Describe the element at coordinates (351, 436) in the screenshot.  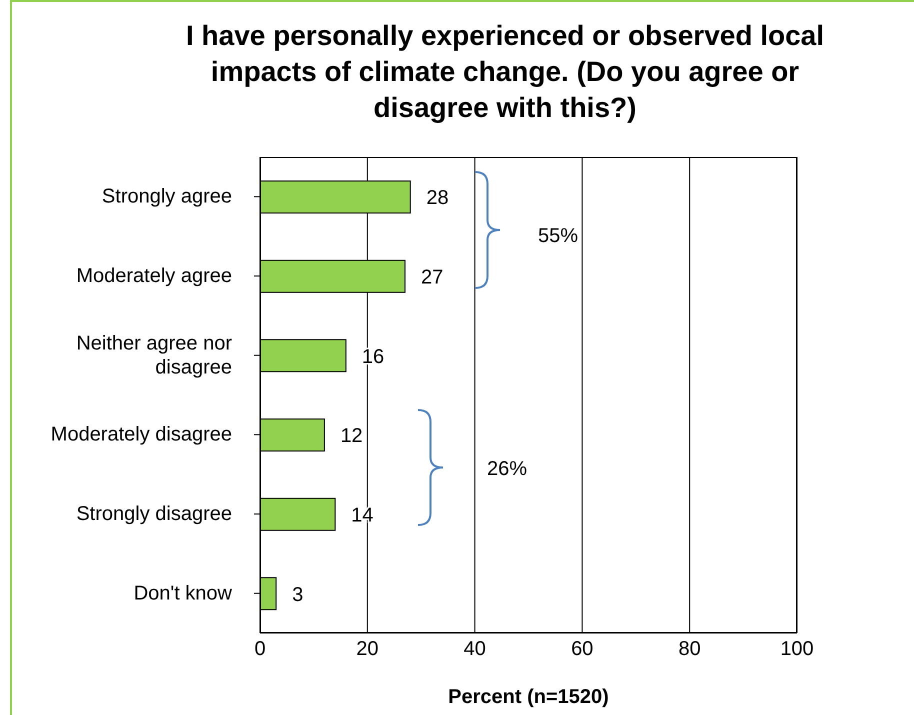
I see `data-label: 12` at that location.